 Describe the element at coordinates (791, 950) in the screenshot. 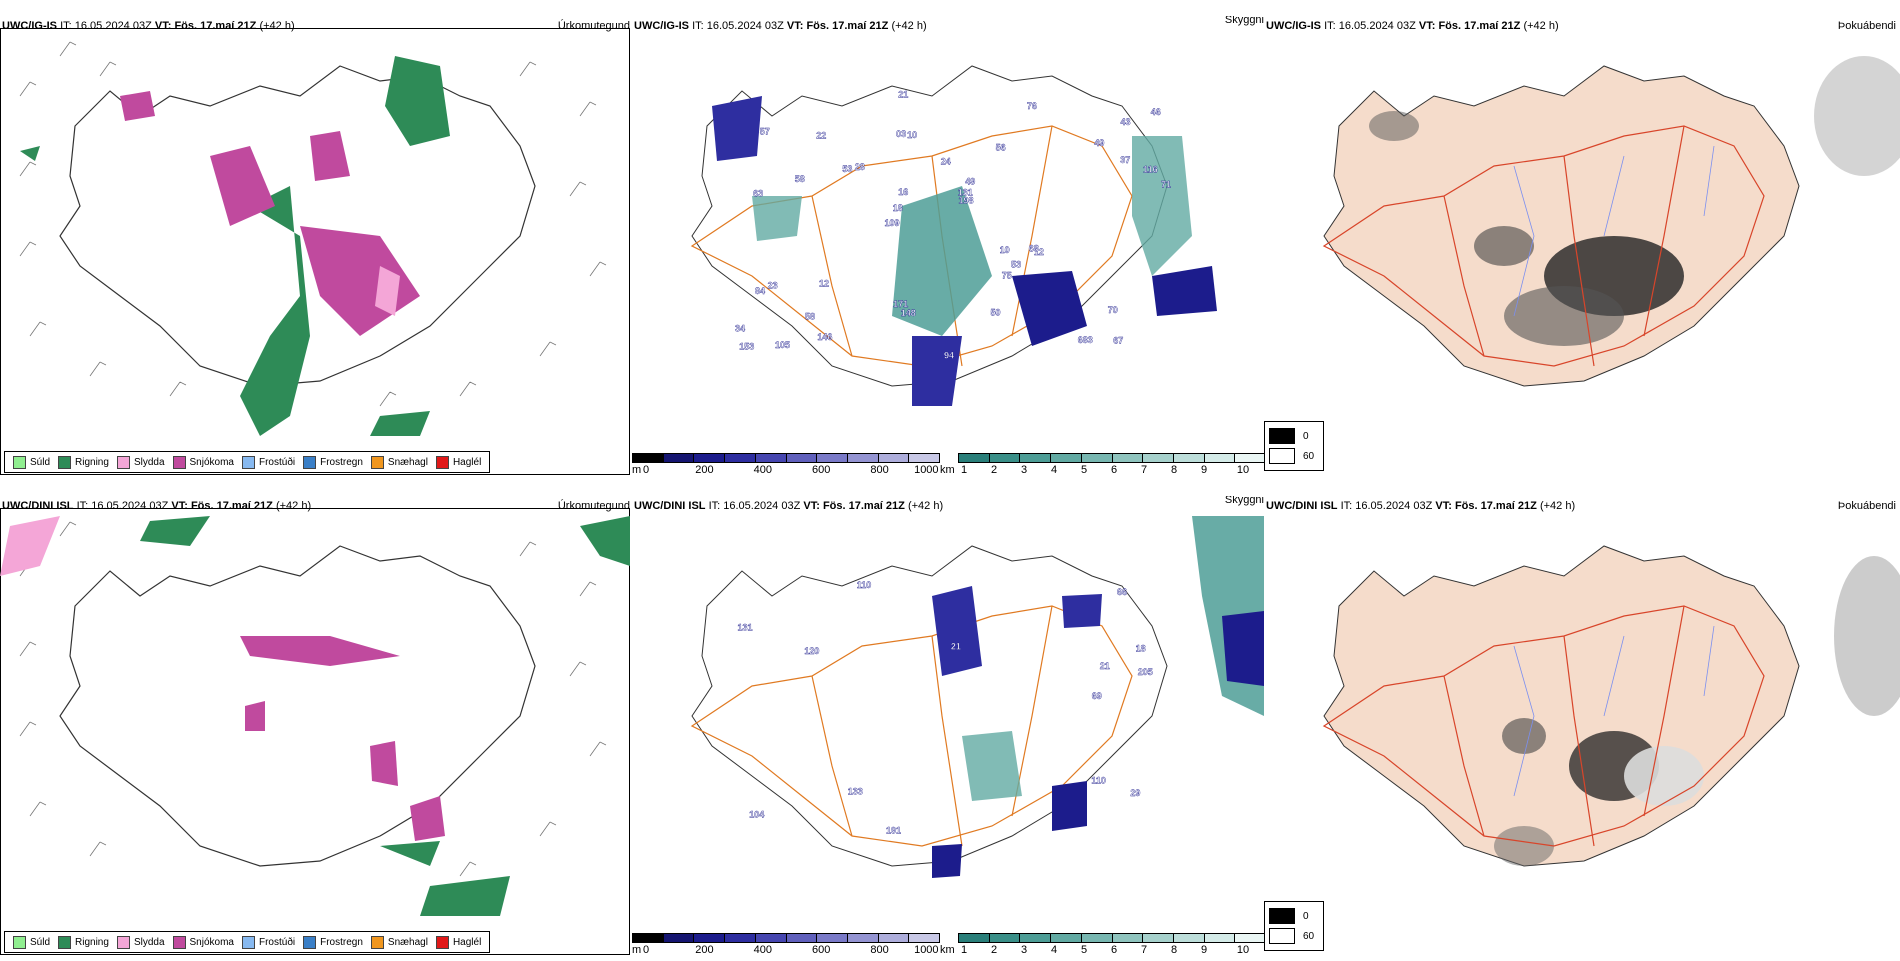

I see `cloud-base-ticks: 0 200 400 600 800 1000` at that location.